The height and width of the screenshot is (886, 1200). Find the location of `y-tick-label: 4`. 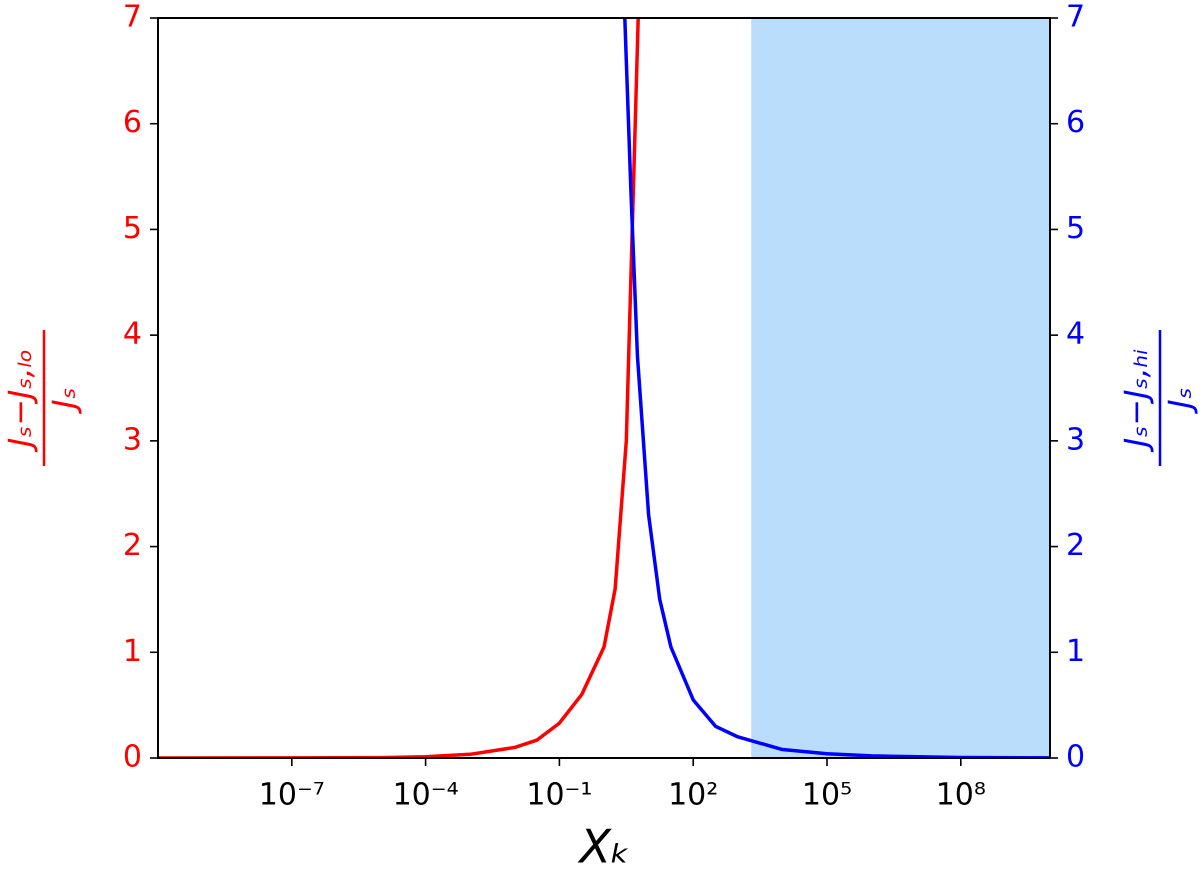

y-tick-label: 4 is located at coordinates (132, 334).